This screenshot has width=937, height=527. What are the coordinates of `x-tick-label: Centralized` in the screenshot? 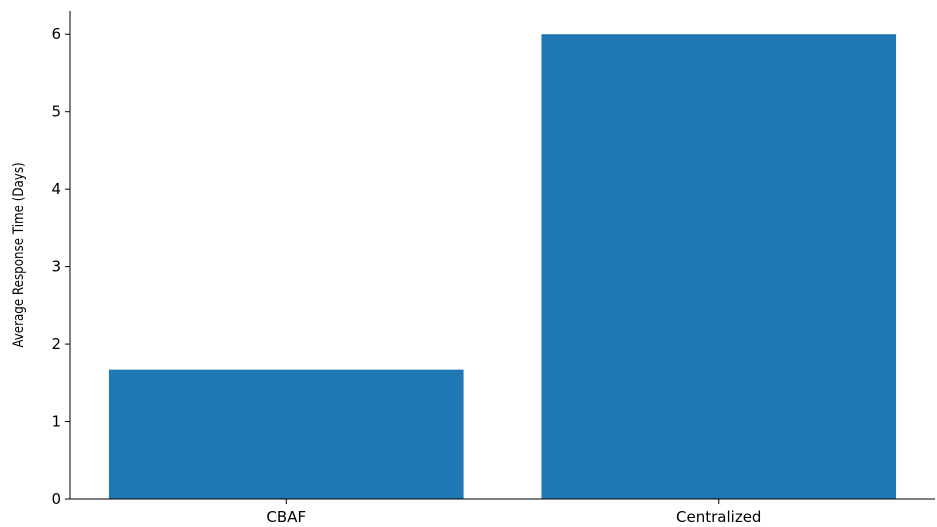 It's located at (718, 517).